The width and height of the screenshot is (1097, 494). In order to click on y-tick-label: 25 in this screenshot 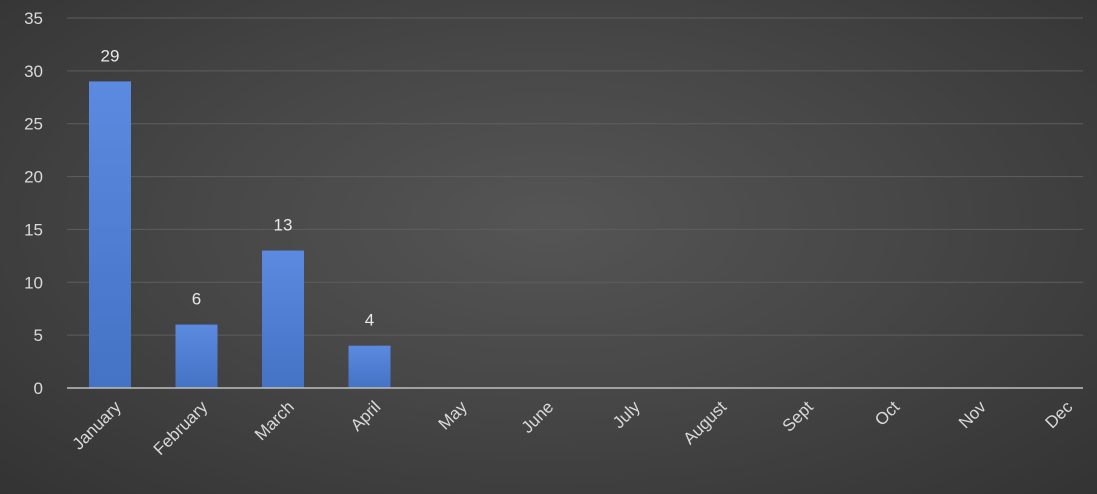, I will do `click(33, 124)`.